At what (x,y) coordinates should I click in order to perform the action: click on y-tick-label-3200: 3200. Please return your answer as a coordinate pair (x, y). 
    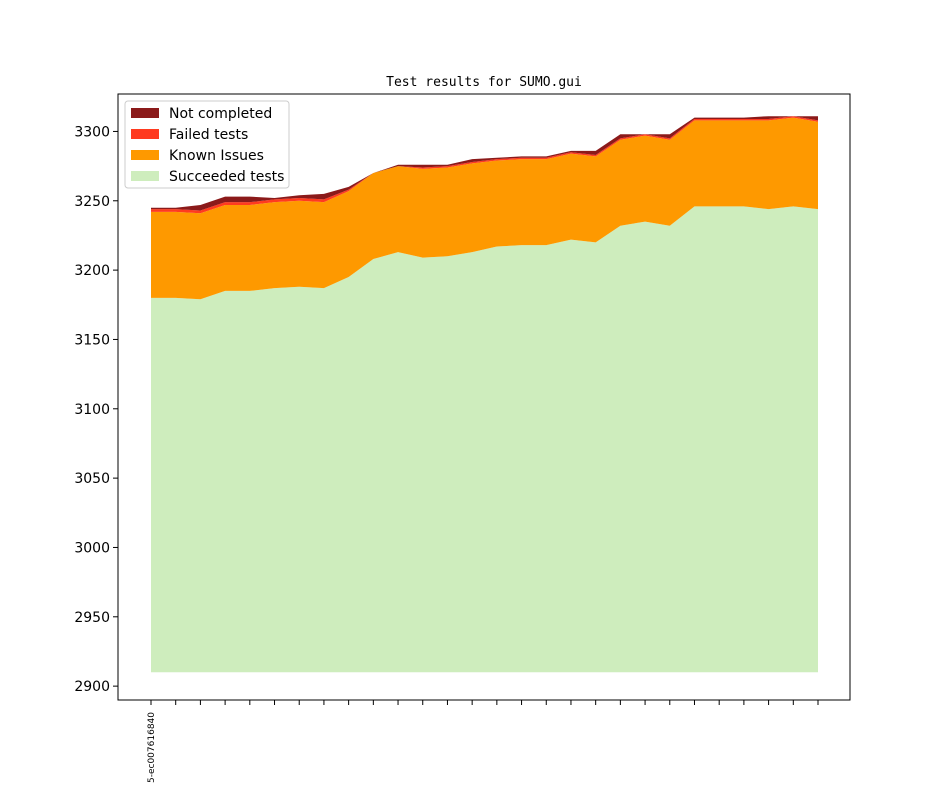
    Looking at the image, I should click on (92, 271).